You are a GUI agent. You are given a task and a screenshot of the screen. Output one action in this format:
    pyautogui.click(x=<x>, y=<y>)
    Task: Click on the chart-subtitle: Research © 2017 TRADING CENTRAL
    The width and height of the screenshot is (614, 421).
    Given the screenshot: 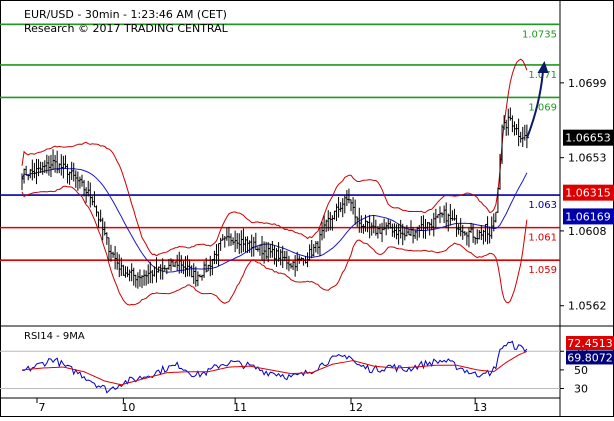 What is the action you would take?
    pyautogui.click(x=126, y=28)
    